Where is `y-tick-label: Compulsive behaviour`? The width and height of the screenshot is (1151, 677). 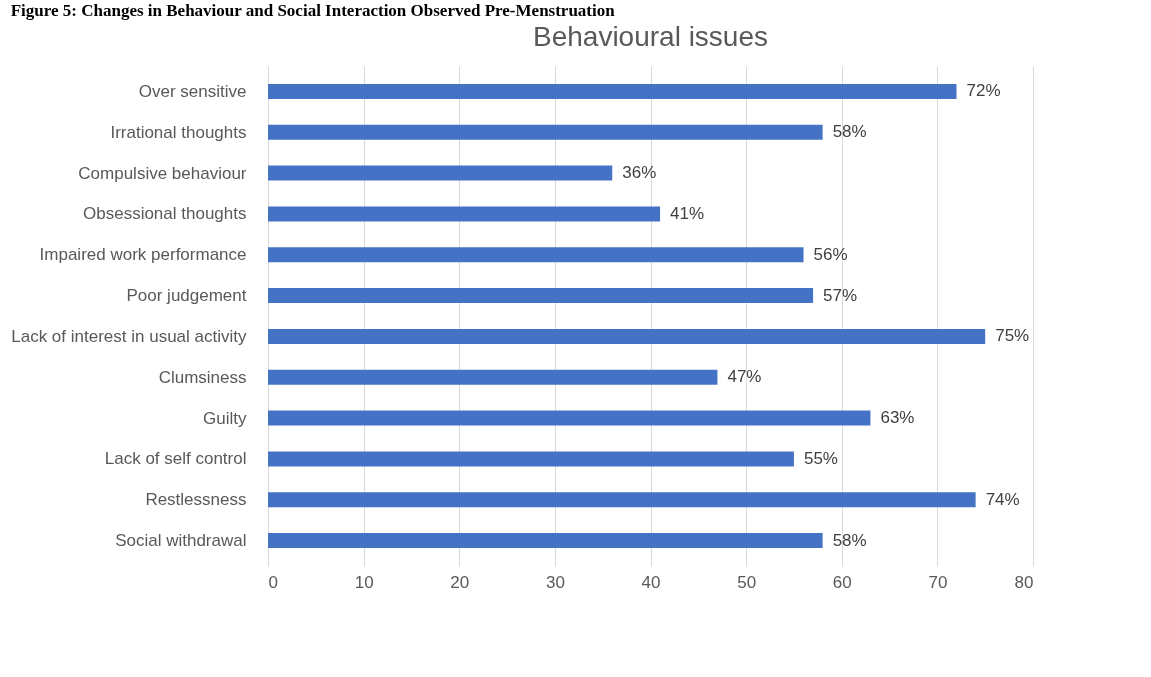 y-tick-label: Compulsive behaviour is located at coordinates (162, 173).